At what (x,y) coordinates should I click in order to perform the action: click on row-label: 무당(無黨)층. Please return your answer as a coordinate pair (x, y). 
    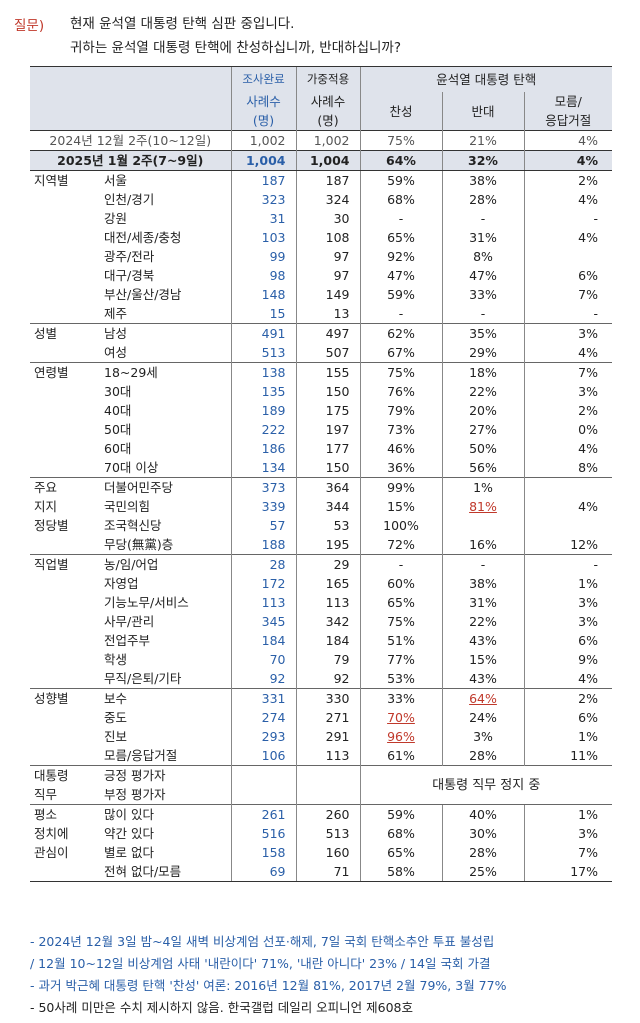
    Looking at the image, I should click on (139, 544).